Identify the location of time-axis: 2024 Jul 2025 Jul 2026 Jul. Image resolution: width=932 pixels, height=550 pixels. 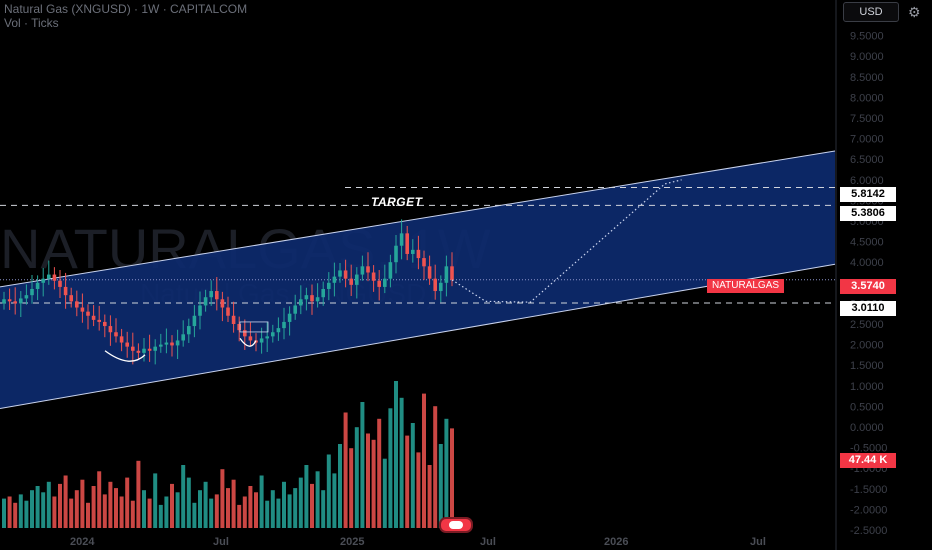
(417, 543).